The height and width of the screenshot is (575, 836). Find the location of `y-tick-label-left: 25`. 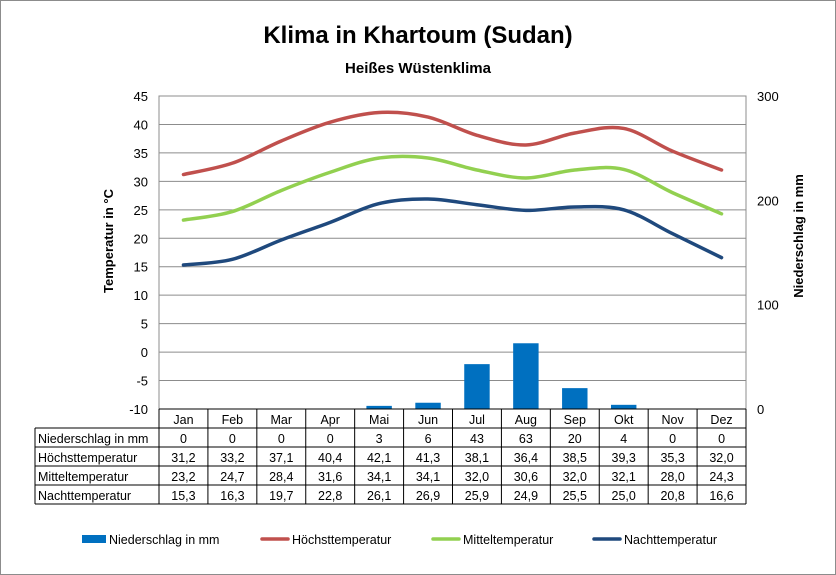

y-tick-label-left: 25 is located at coordinates (141, 210).